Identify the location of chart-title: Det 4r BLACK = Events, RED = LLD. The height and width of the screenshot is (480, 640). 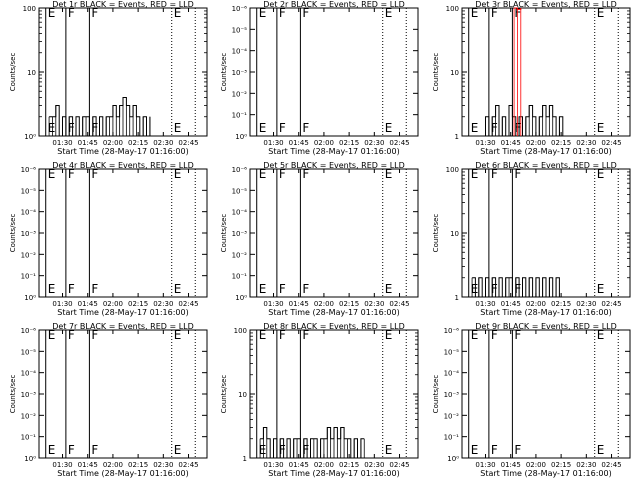
(123, 165).